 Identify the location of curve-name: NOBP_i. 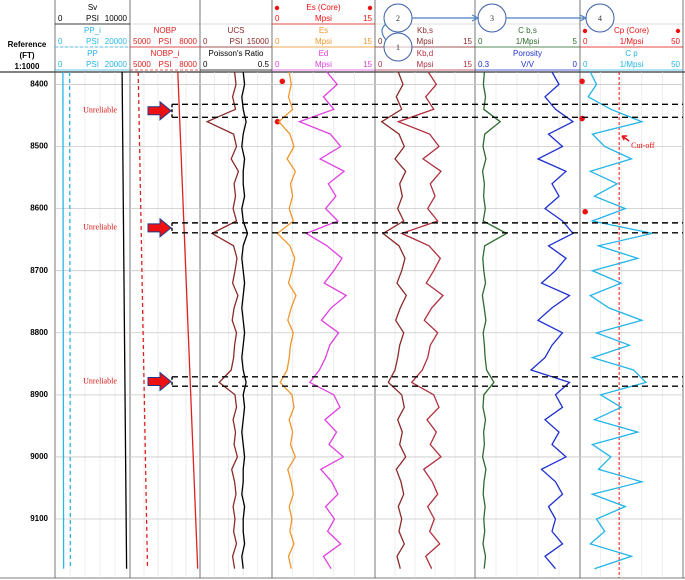
(165, 53).